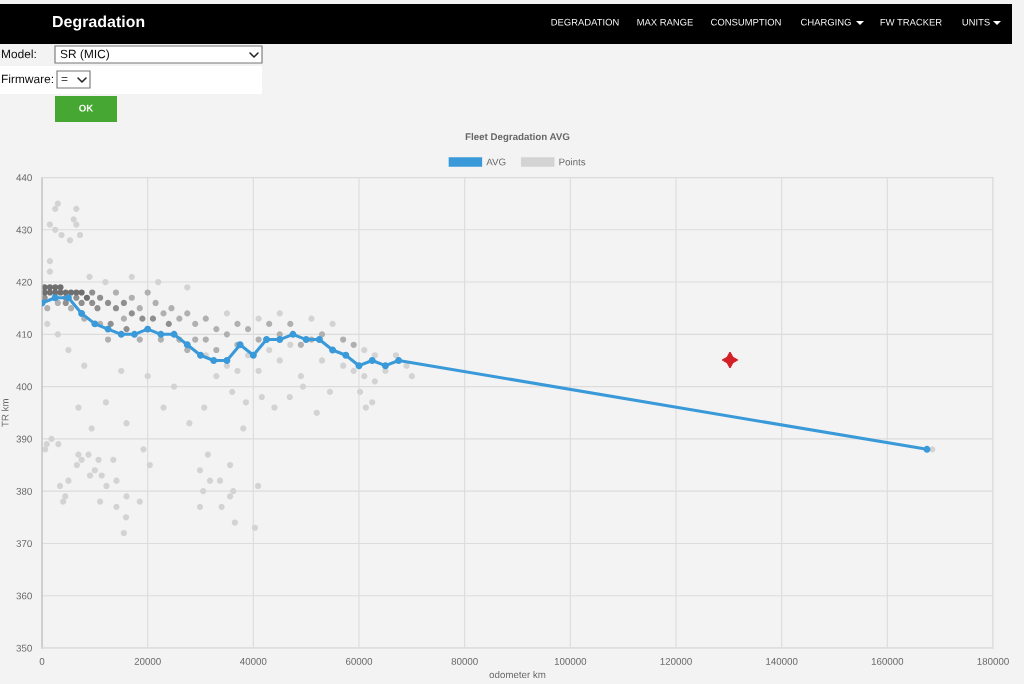 The width and height of the screenshot is (1024, 684). Describe the element at coordinates (782, 661) in the screenshot. I see `x-tick-label: 140000` at that location.